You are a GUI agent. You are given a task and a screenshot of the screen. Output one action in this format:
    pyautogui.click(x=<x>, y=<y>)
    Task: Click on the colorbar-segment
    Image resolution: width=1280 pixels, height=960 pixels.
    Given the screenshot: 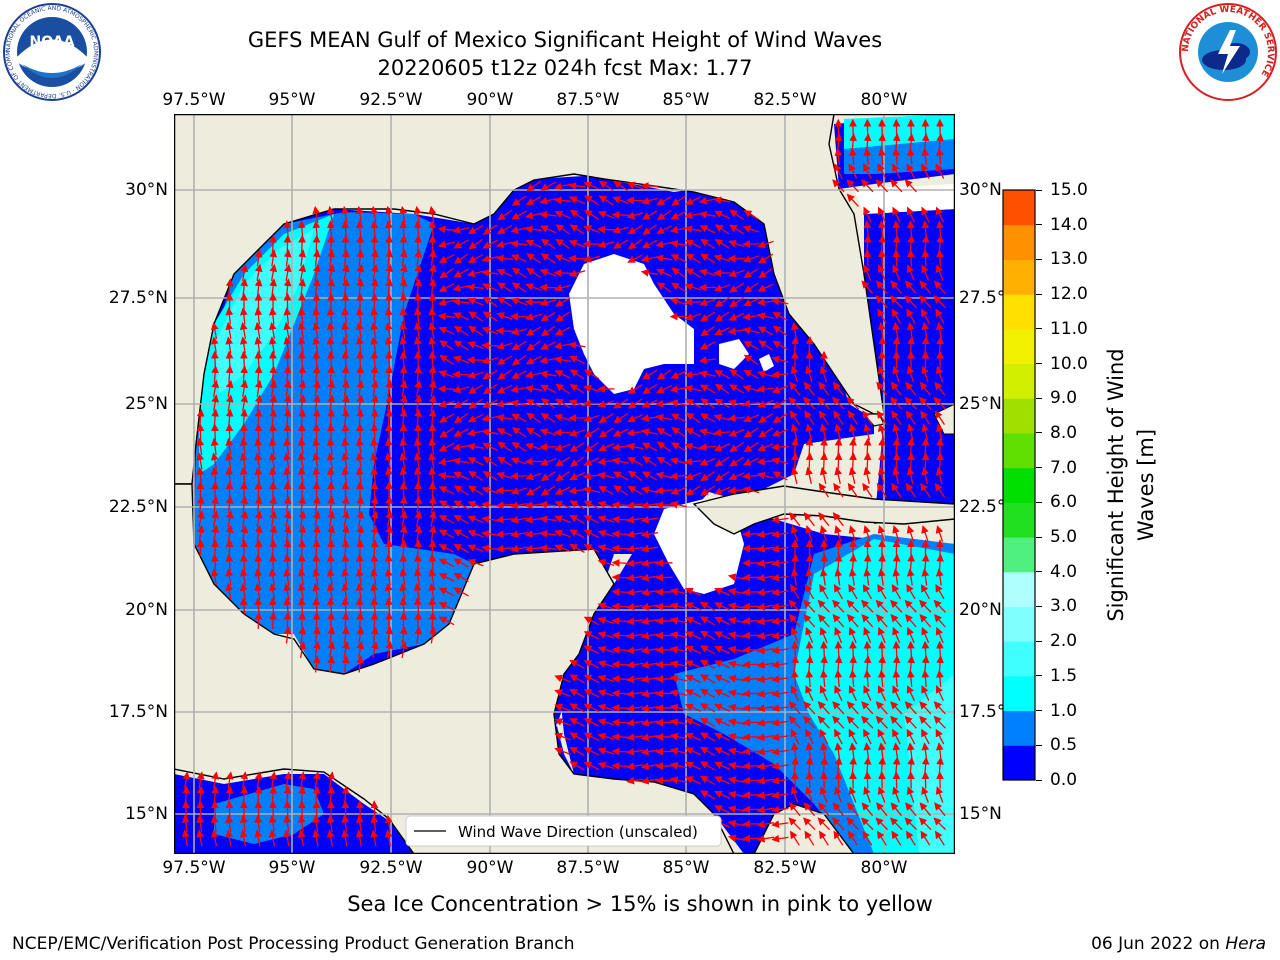 What is the action you would take?
    pyautogui.click(x=1019, y=589)
    